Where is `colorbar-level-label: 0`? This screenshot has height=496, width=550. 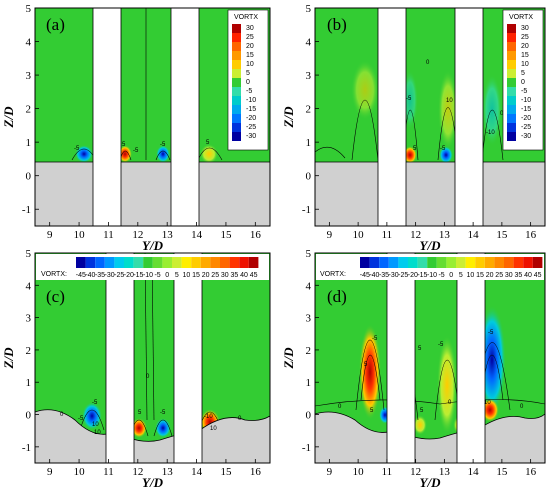
colorbar-level-label: 0 is located at coordinates (248, 82).